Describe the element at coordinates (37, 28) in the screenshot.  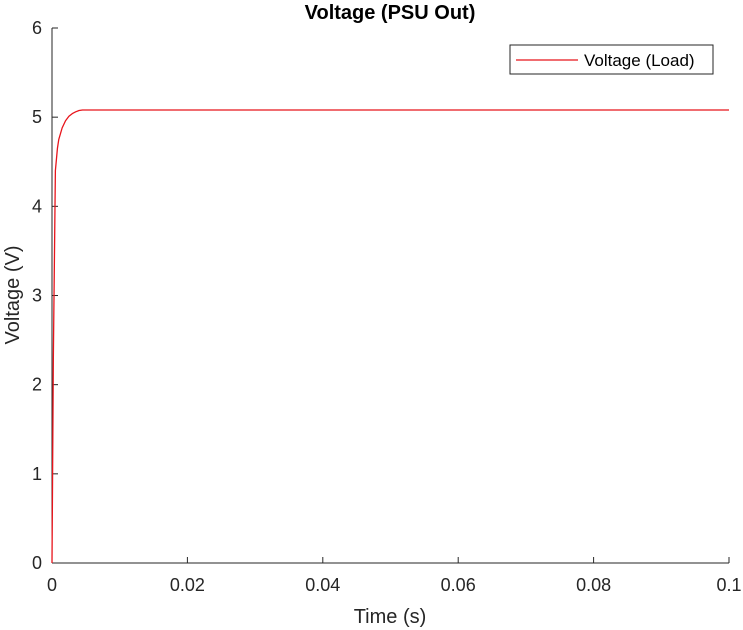
I see `y-tick-label: 6` at that location.